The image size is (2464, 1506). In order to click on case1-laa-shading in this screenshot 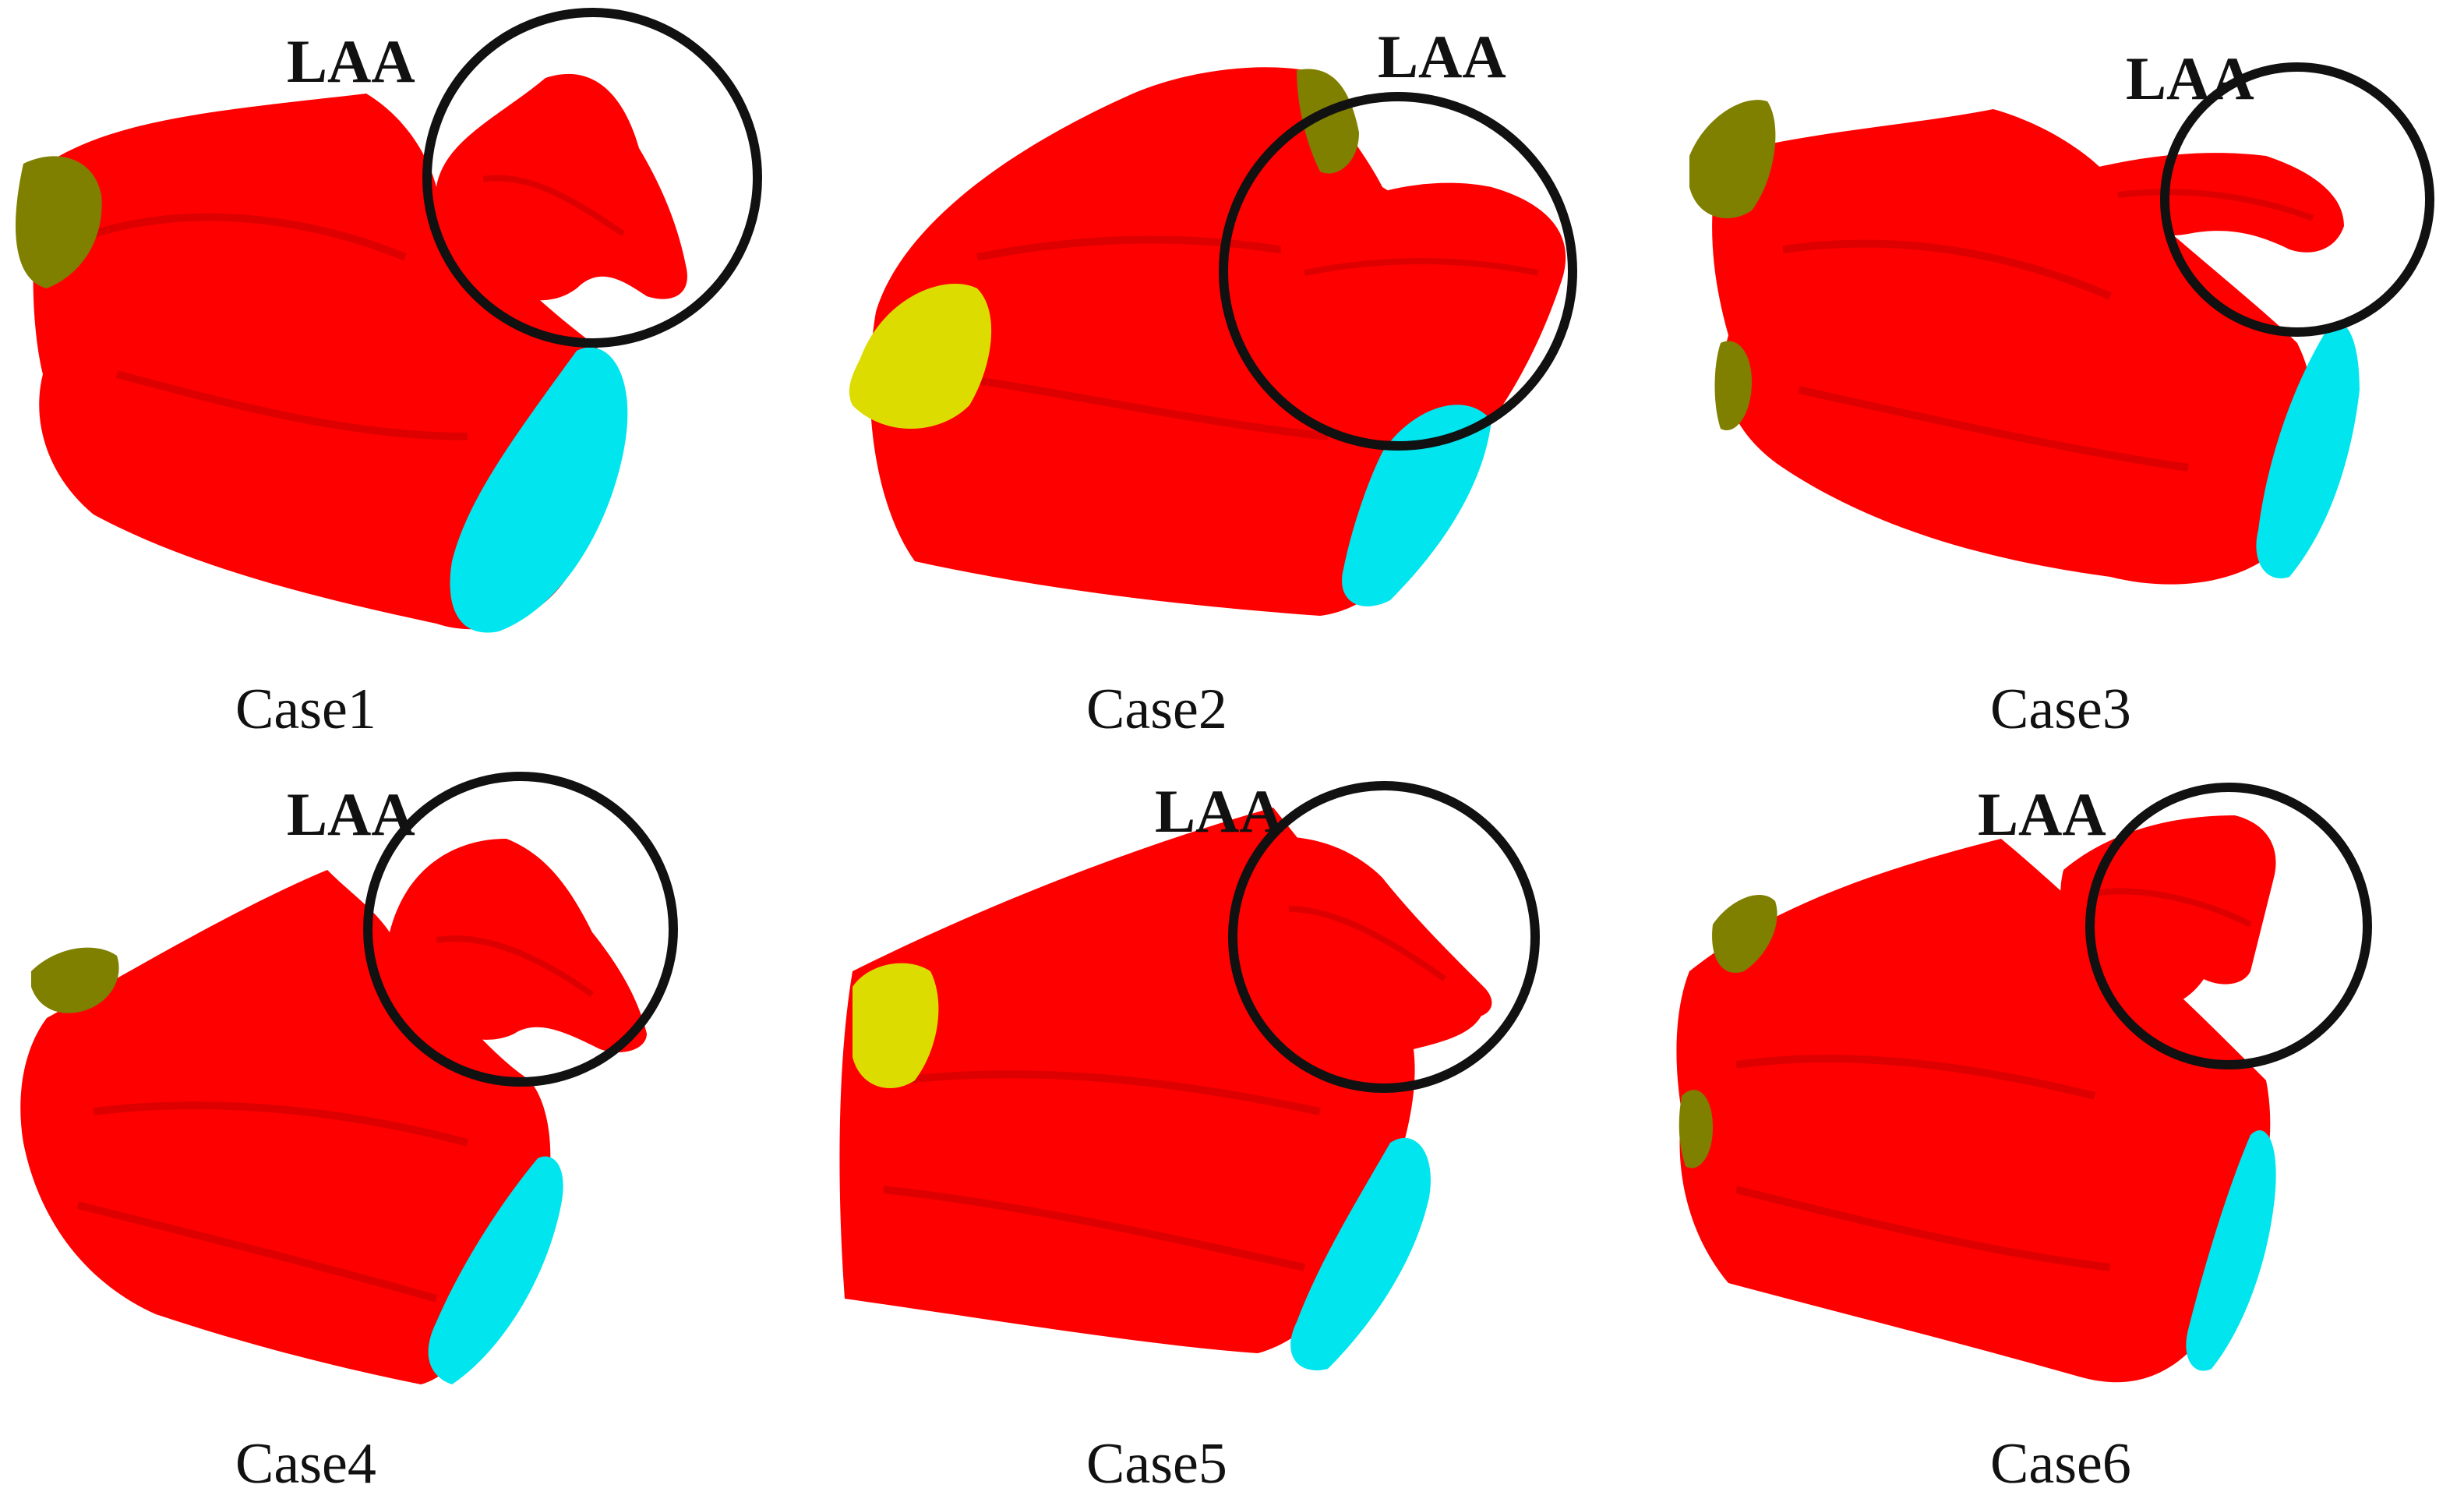, I will do `click(554, 206)`.